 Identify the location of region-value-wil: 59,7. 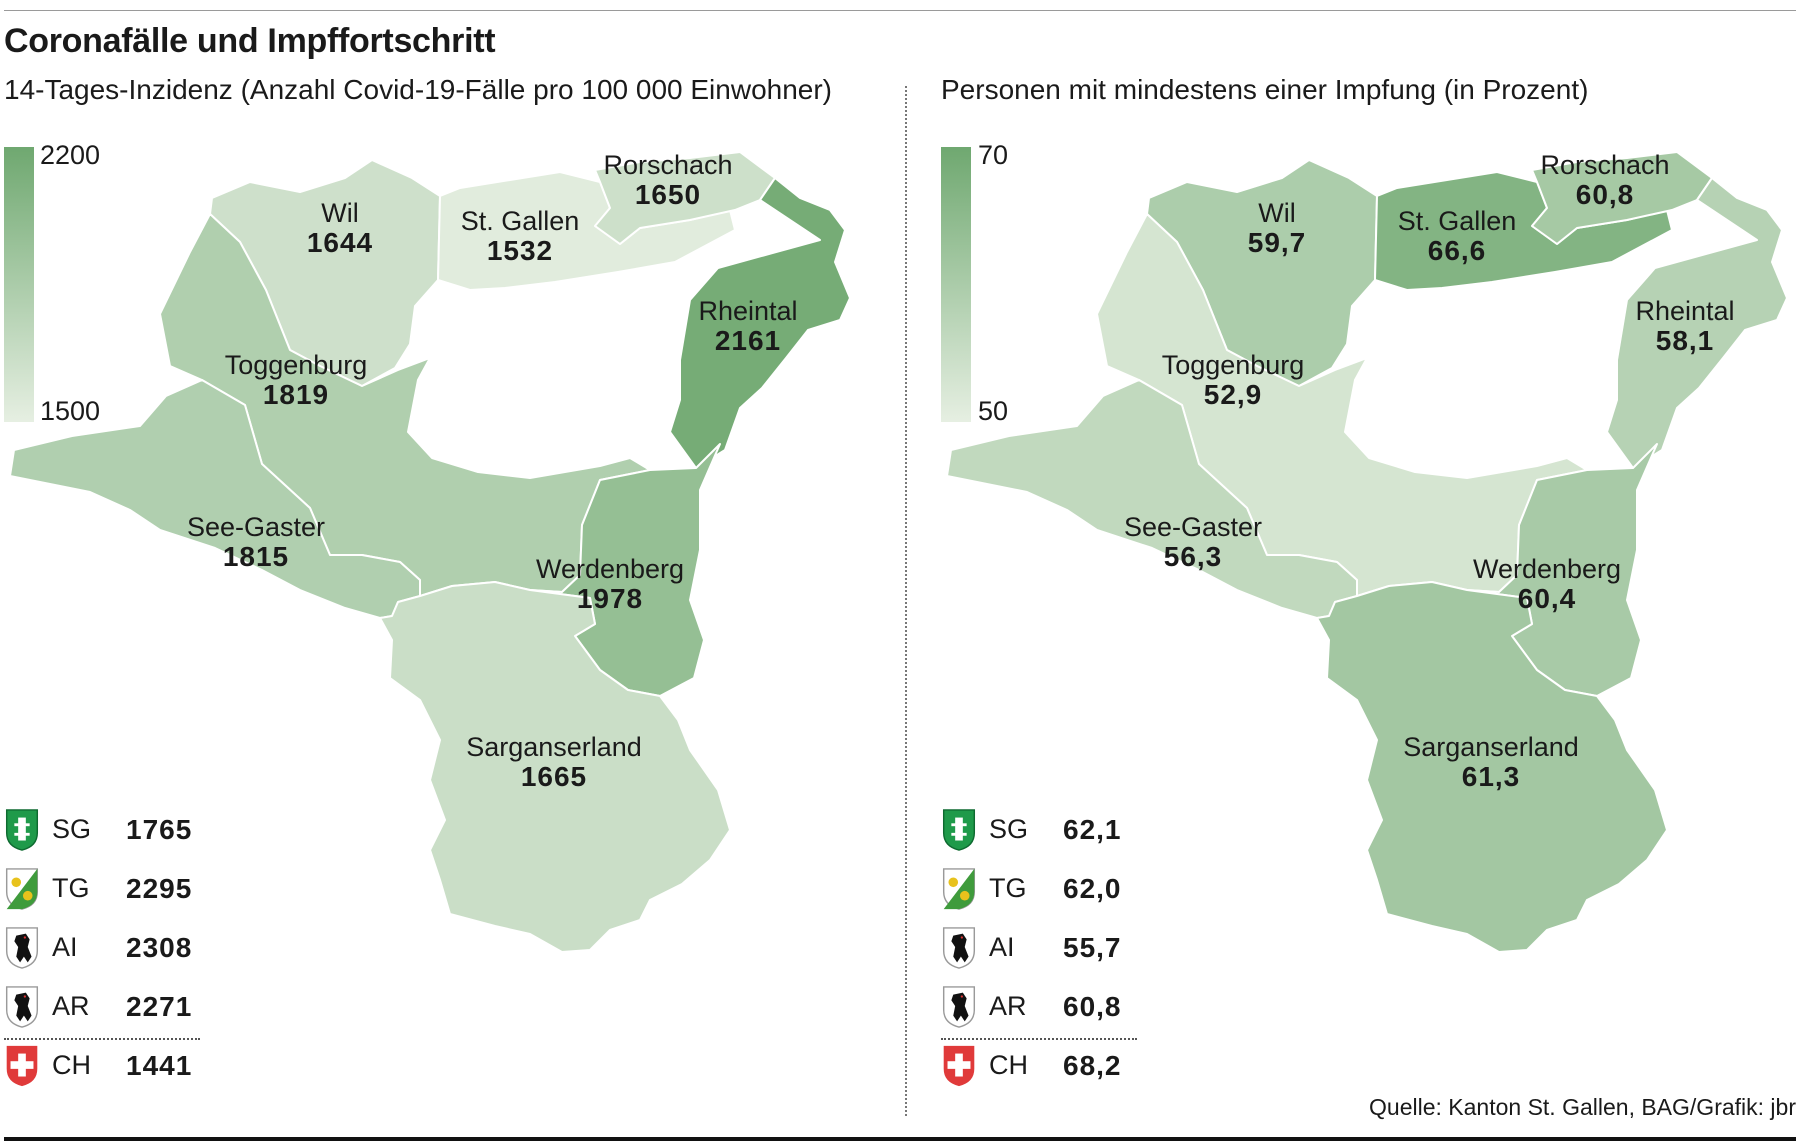
(1277, 242).